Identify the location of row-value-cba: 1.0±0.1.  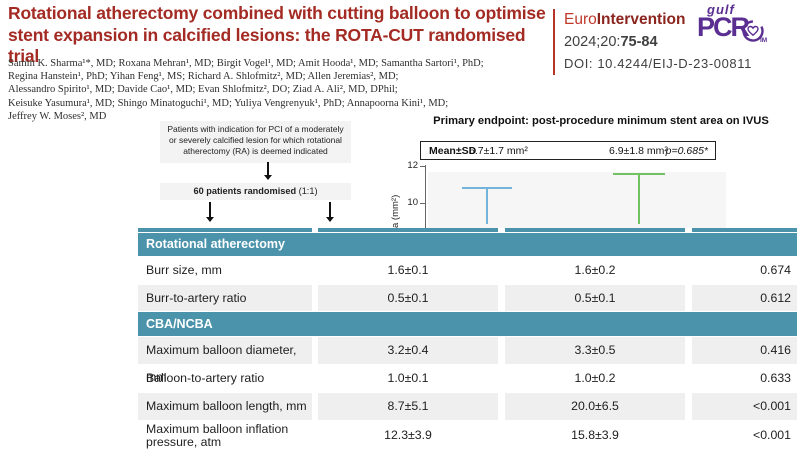
(408, 378).